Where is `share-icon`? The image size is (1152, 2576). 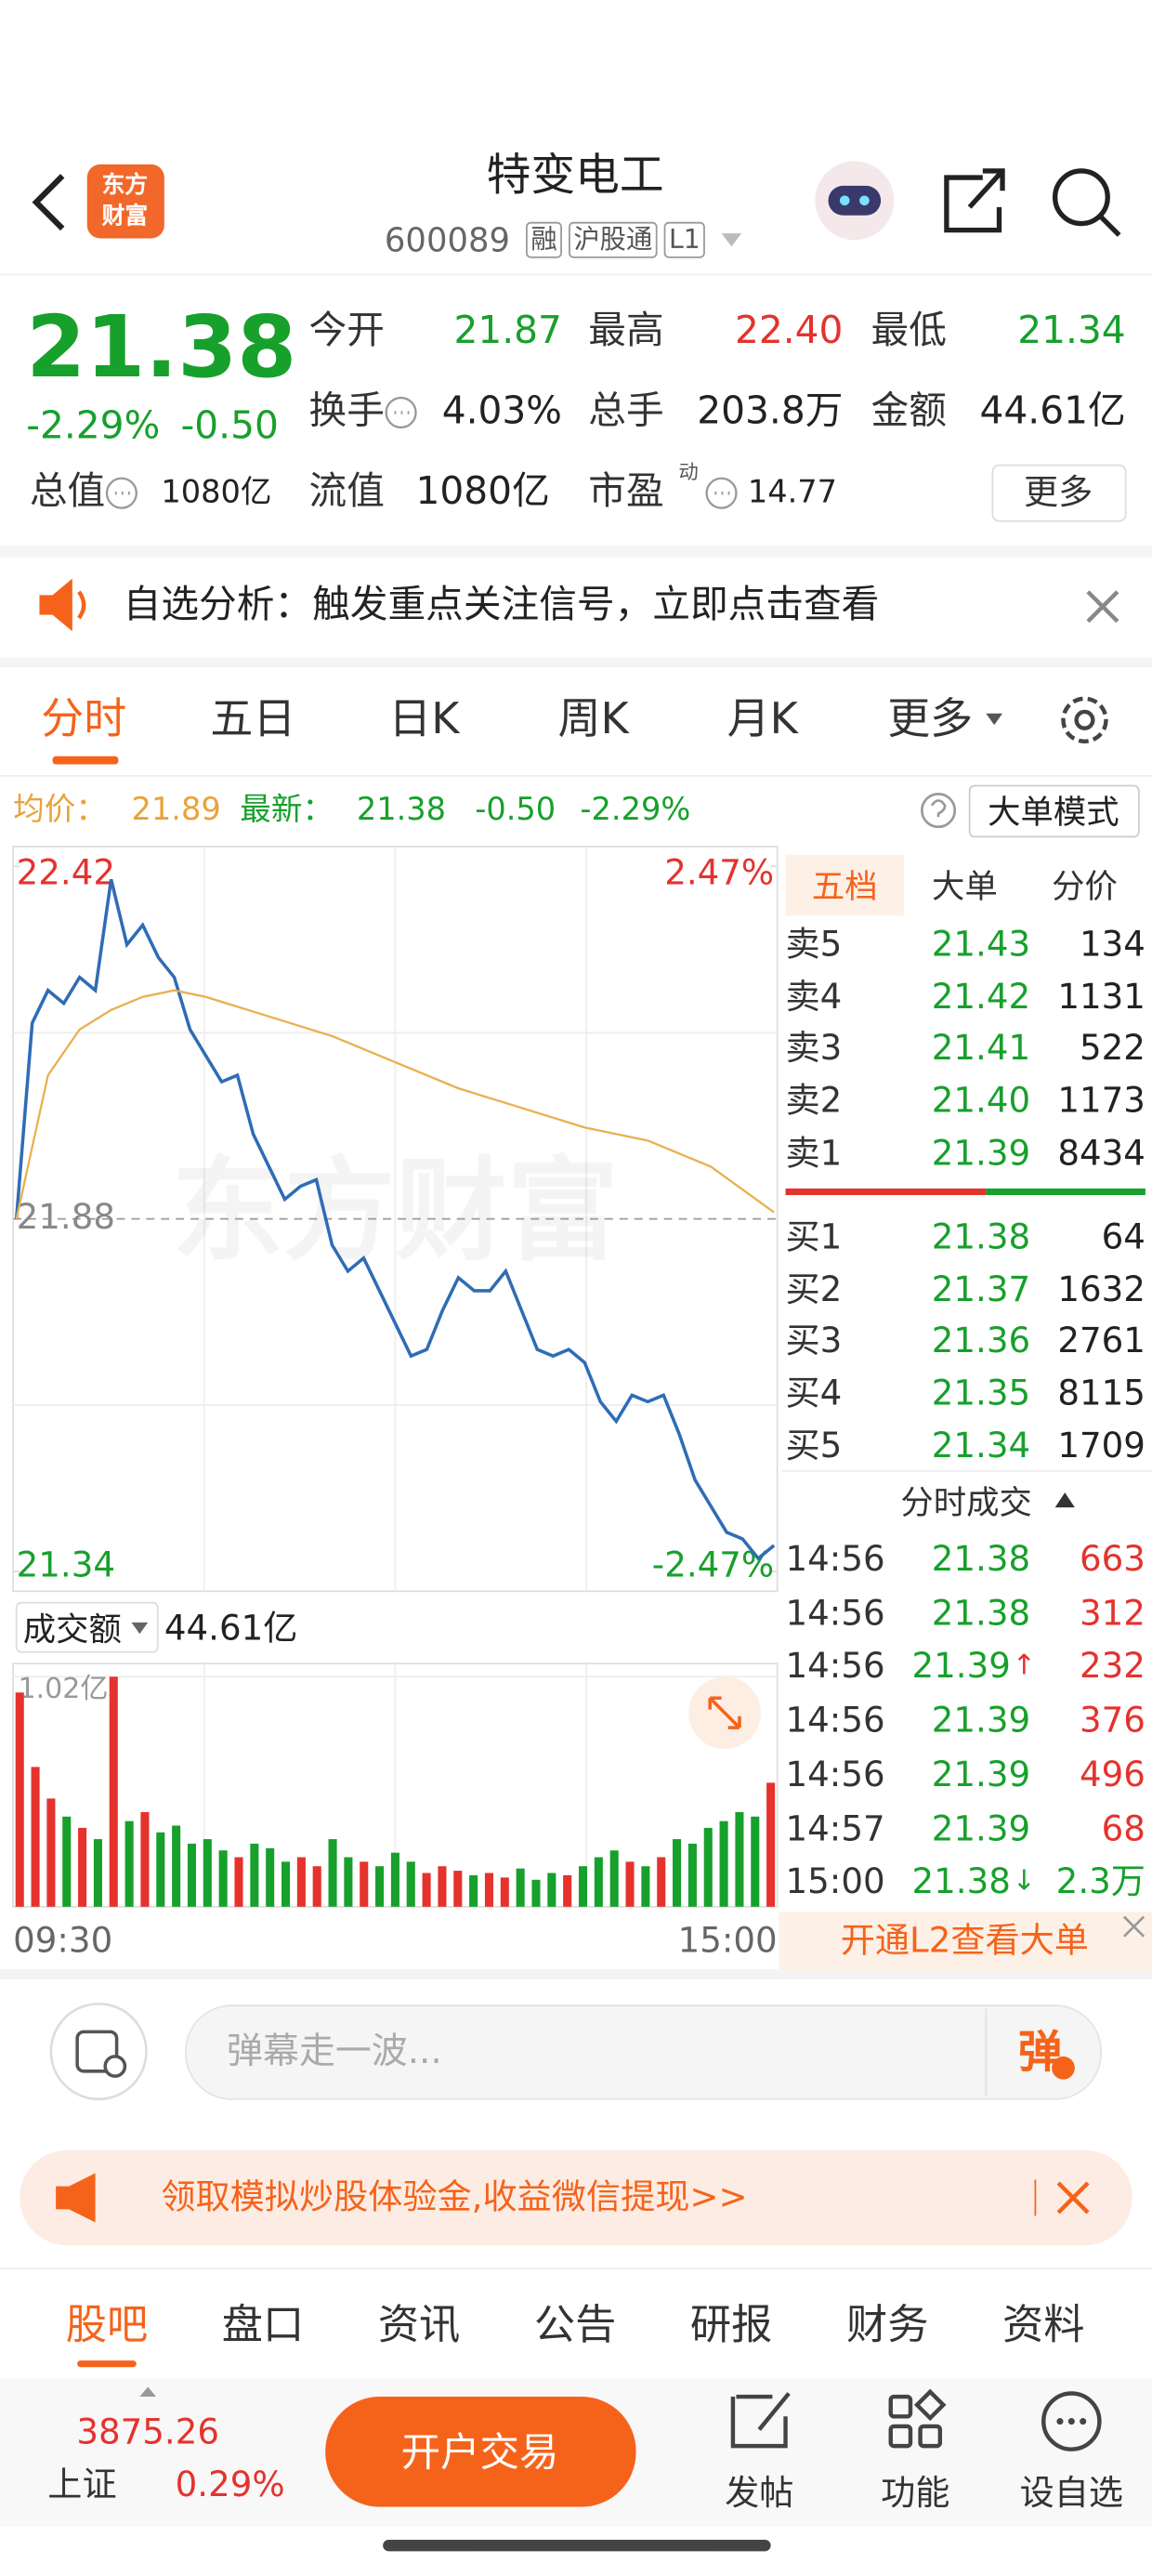 share-icon is located at coordinates (973, 204).